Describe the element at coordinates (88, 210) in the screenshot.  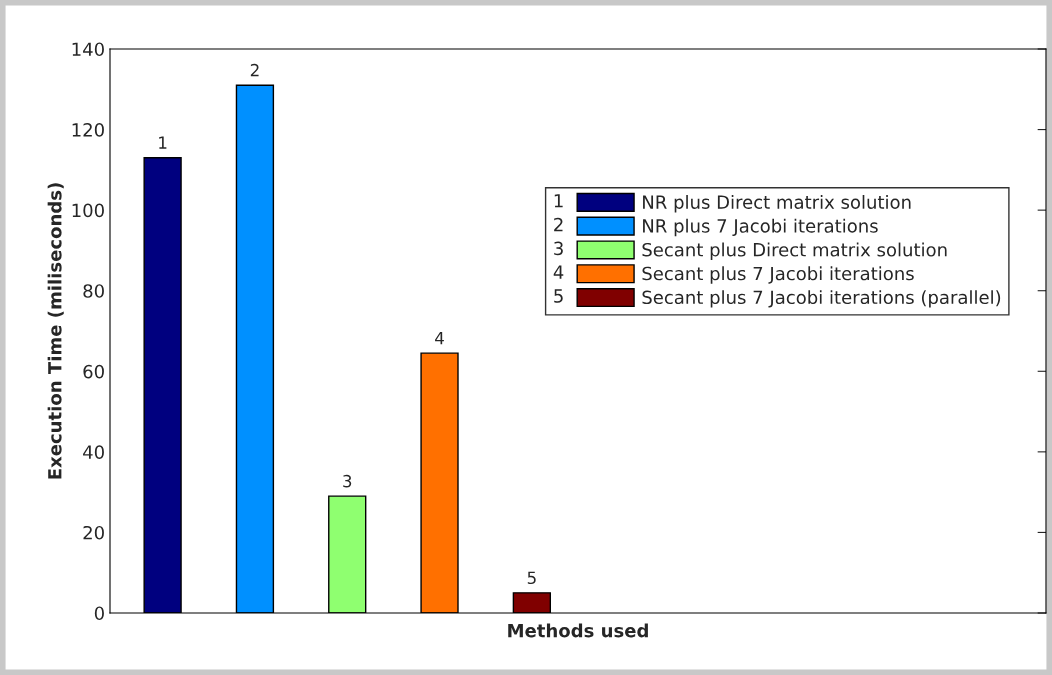
I see `y-tick-label: 100` at that location.